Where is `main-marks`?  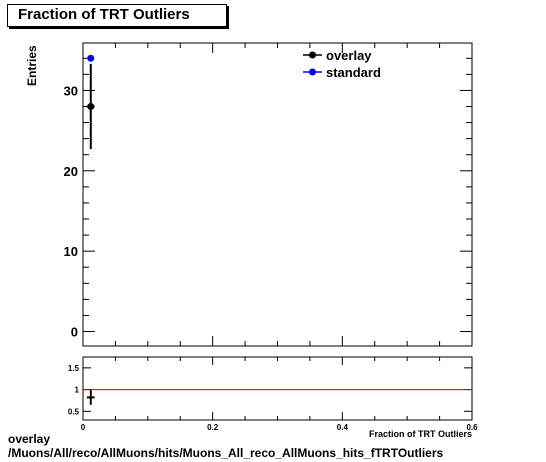
main-marks is located at coordinates (90, 102).